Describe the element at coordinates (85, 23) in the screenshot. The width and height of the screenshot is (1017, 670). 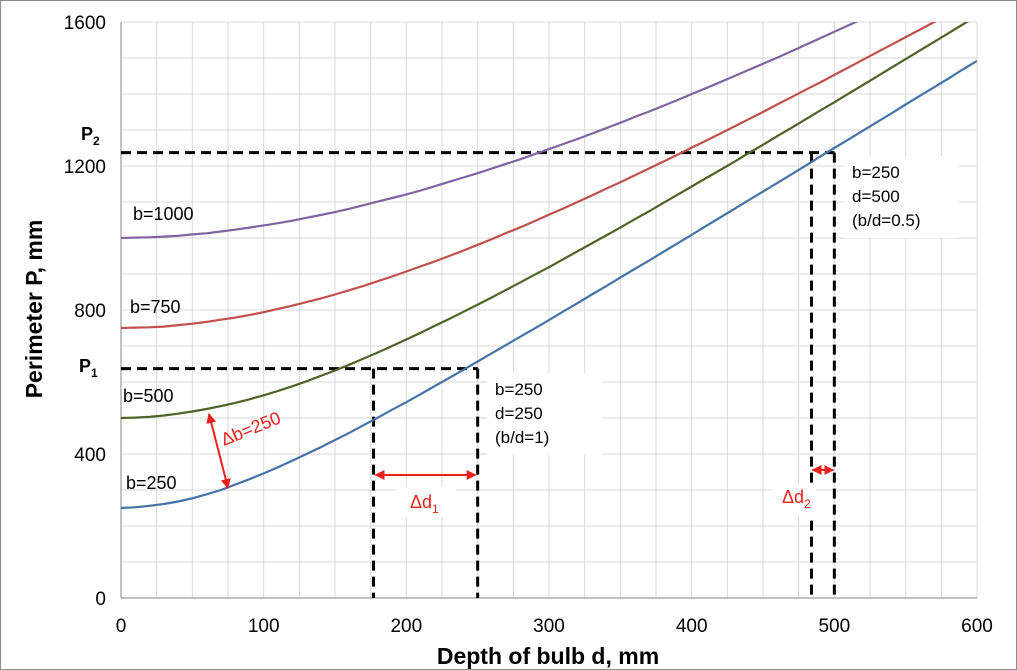
I see `y-tick-label: 1600` at that location.